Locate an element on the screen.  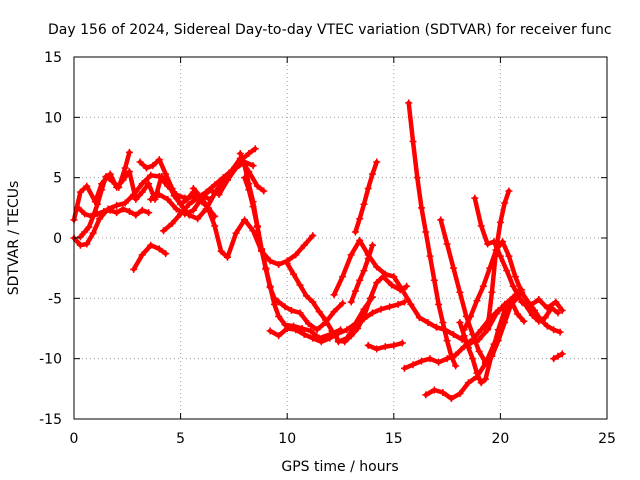
y-tick-label: -10 is located at coordinates (50, 360).